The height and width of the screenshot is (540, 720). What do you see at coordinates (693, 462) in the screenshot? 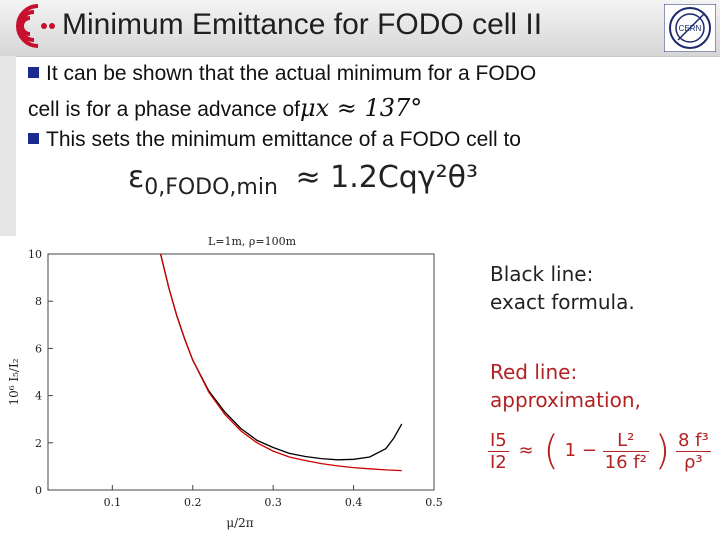
I see `approx-right-den: ρ³` at bounding box center [693, 462].